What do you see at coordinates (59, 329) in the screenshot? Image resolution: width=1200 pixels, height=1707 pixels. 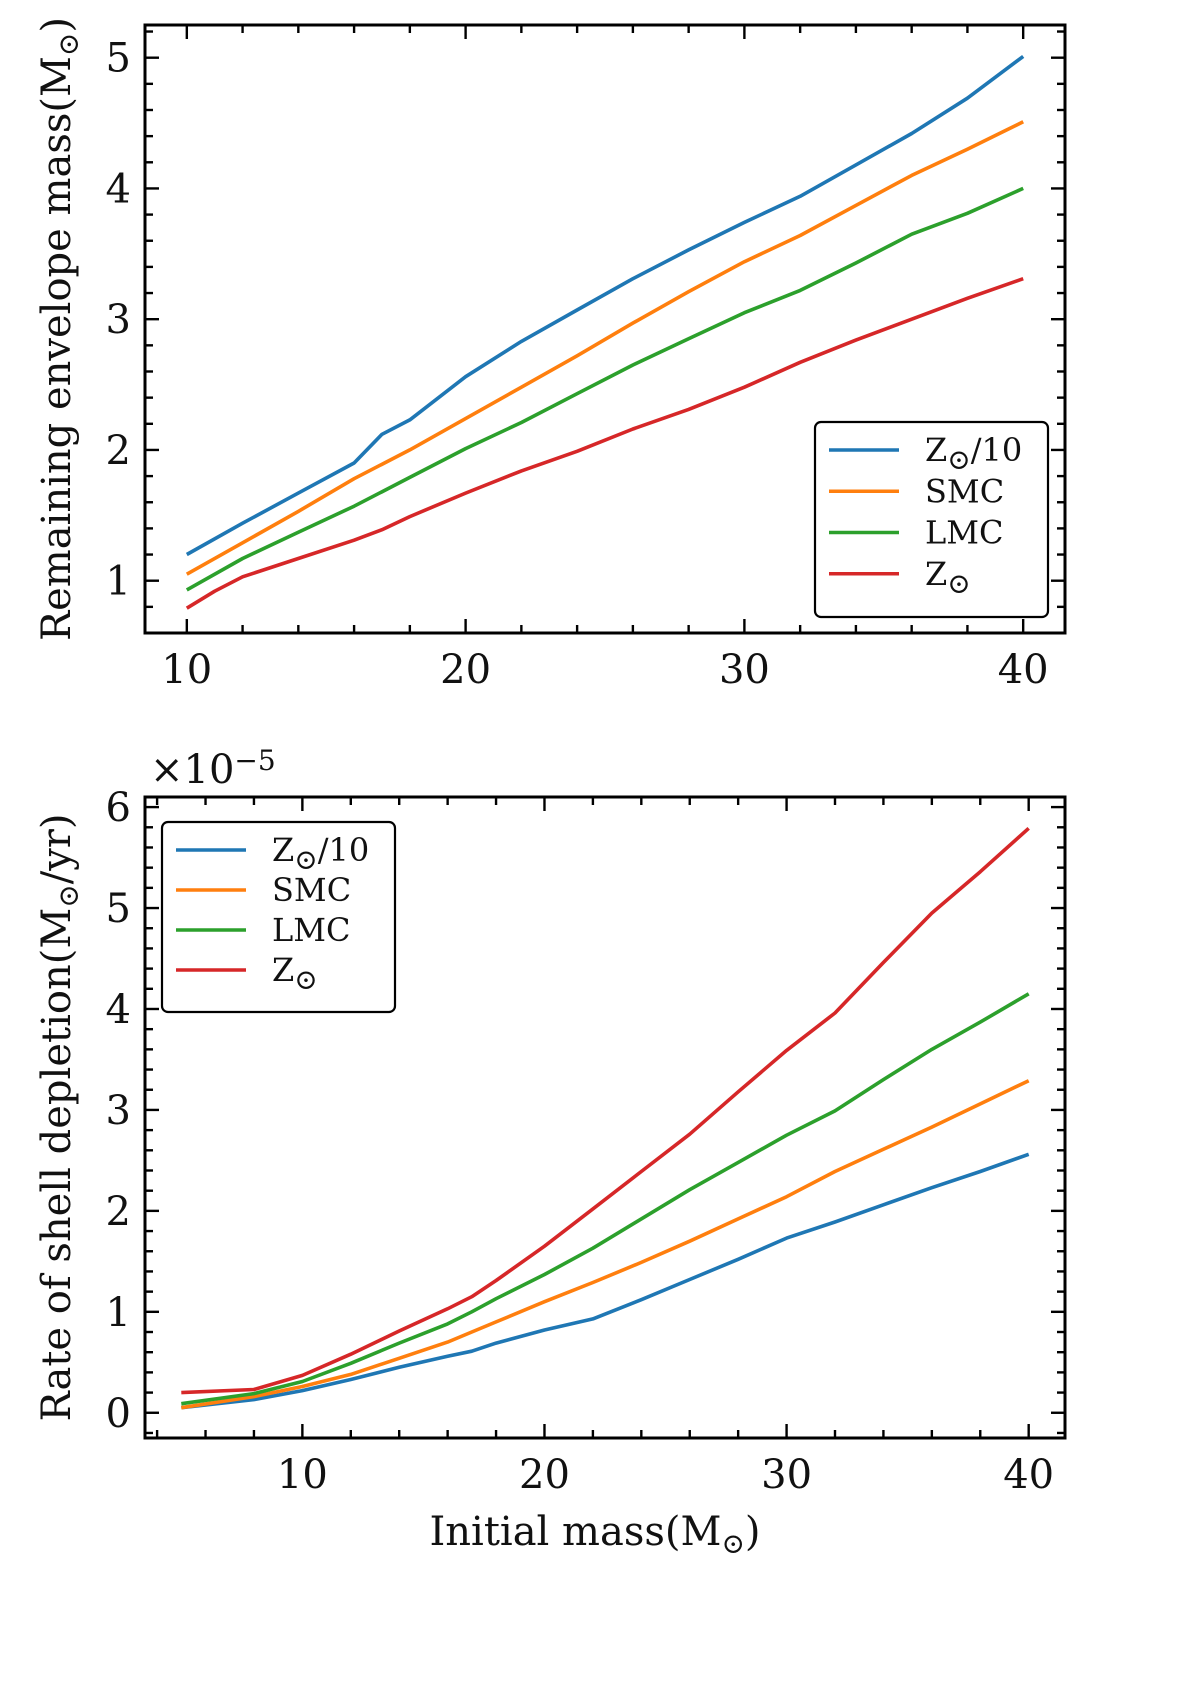 I see `y-axis-label: Remaining envelope mass(M⊙​)` at bounding box center [59, 329].